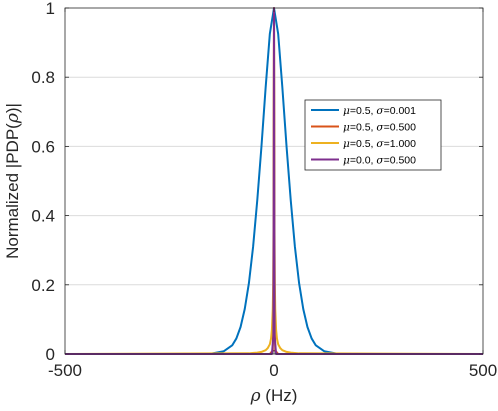 The height and width of the screenshot is (411, 498). What do you see at coordinates (65, 370) in the screenshot?
I see `x-tick-label: -500` at bounding box center [65, 370].